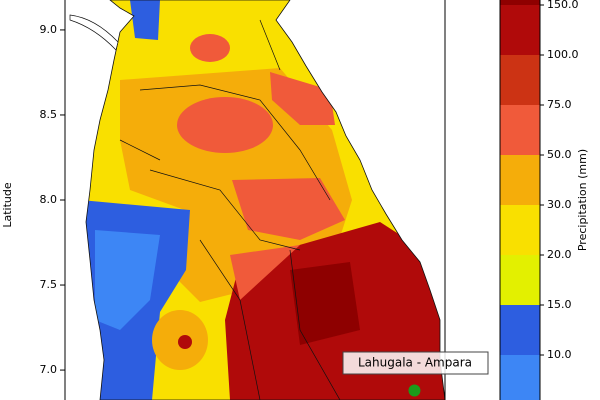  Describe the element at coordinates (94, 32) in the screenshot. I see `spit` at that location.